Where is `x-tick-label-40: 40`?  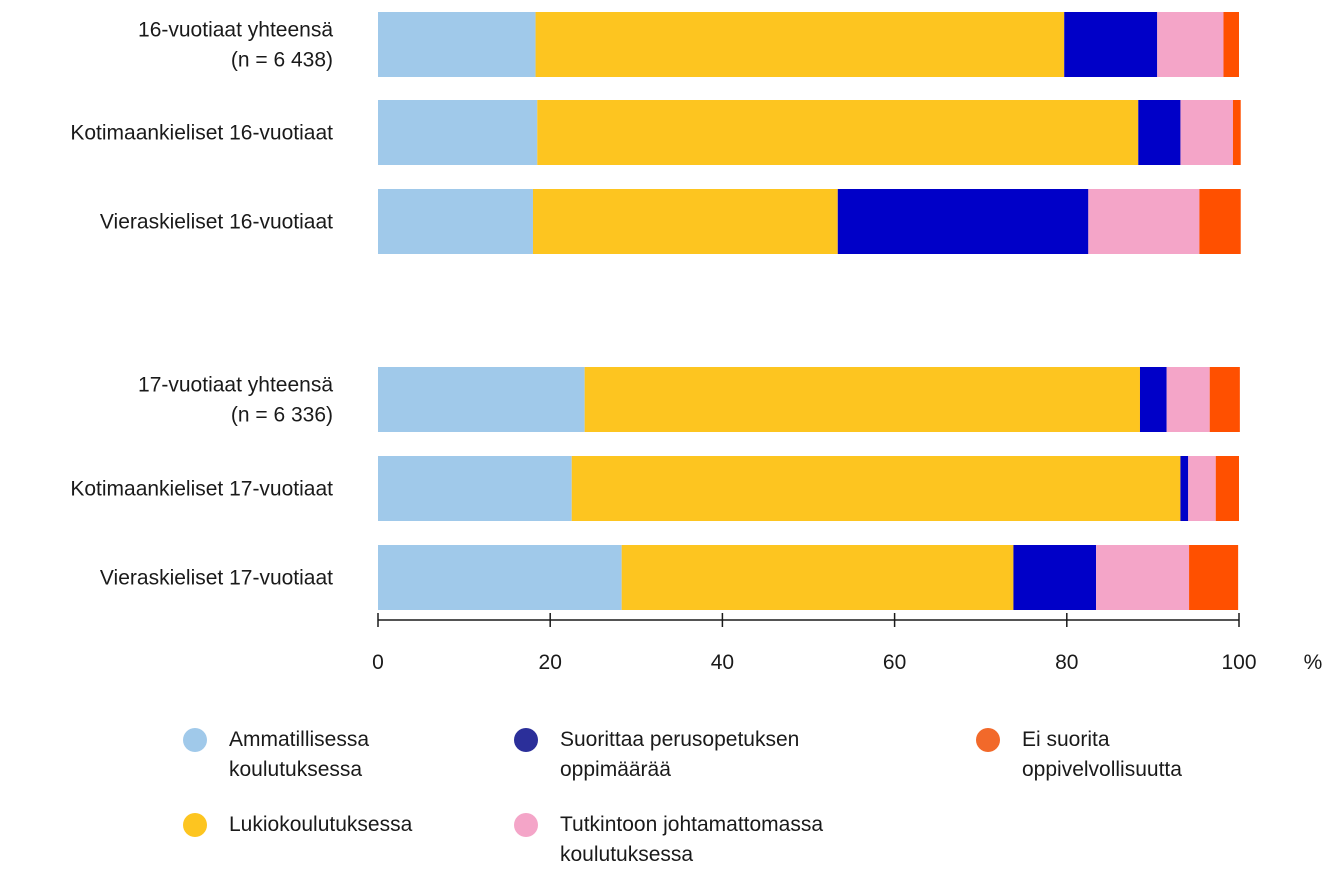
x-tick-label-40: 40 is located at coordinates (722, 662).